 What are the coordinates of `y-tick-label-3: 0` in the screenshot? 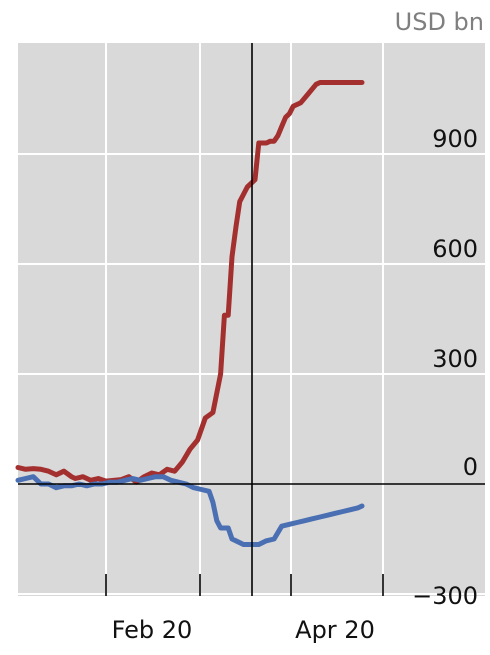 It's located at (470, 467).